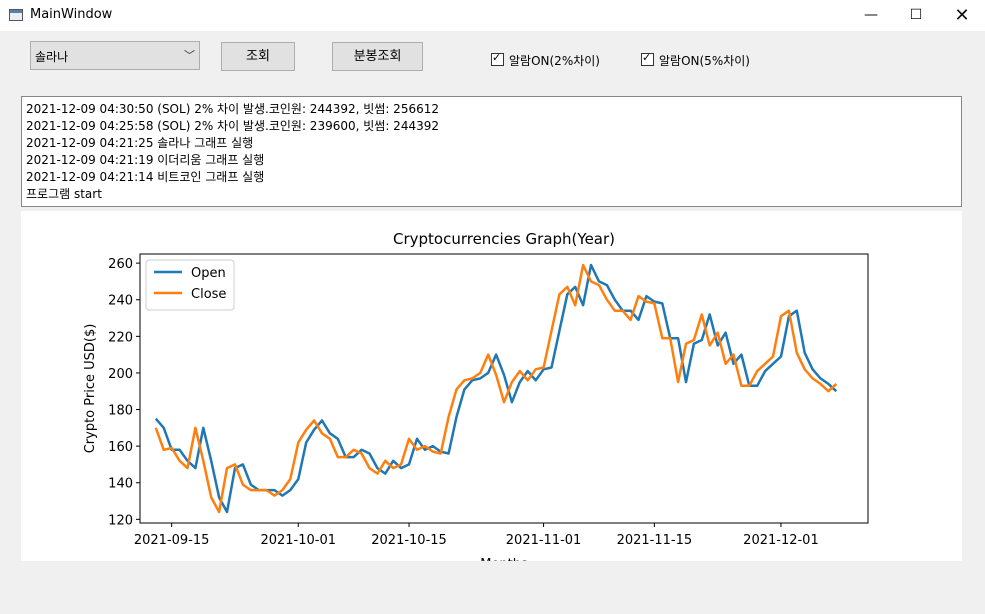 This screenshot has height=614, width=985. I want to click on app-window-icon, so click(16, 15).